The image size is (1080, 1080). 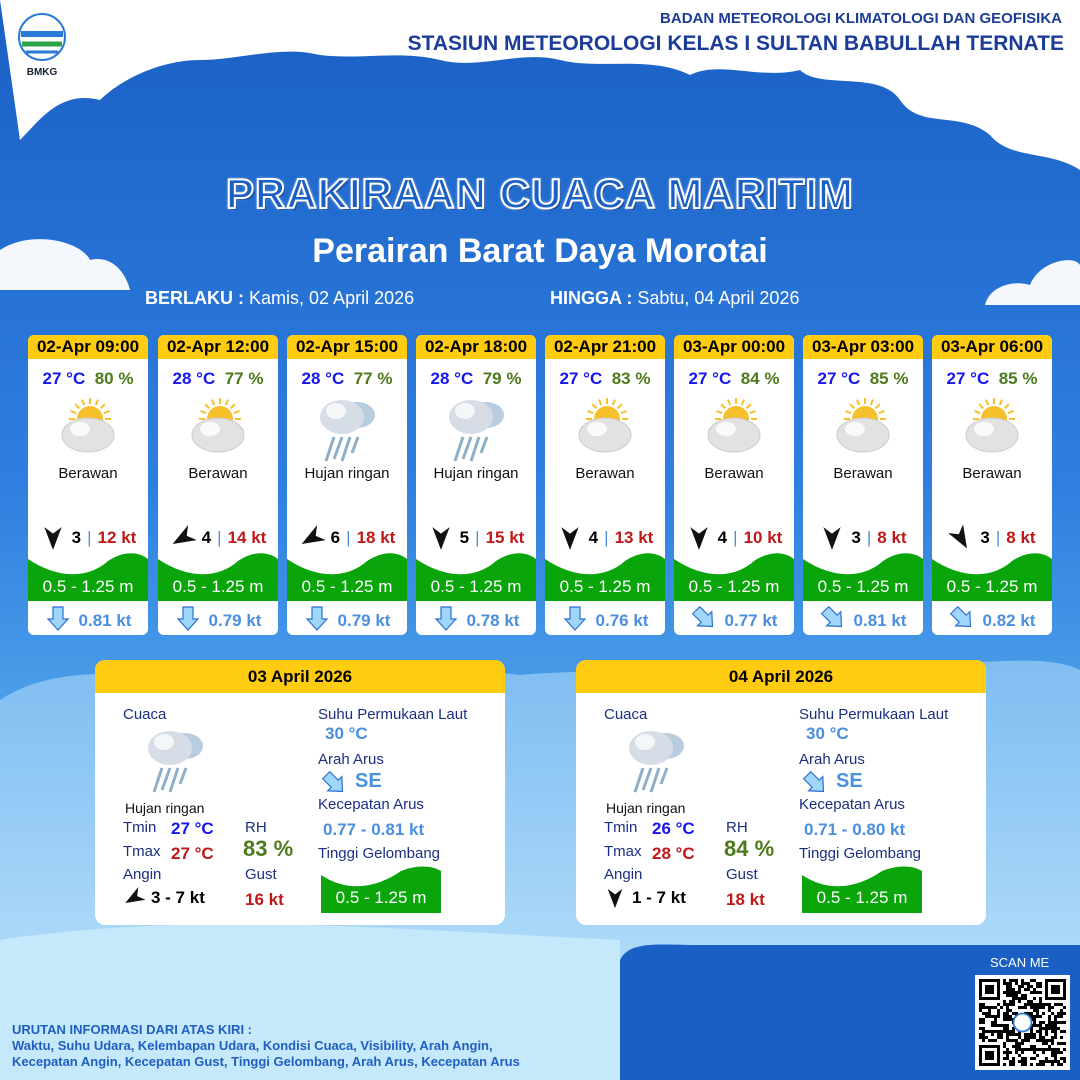 What do you see at coordinates (42, 45) in the screenshot?
I see `bmkg-logo: BMKG` at bounding box center [42, 45].